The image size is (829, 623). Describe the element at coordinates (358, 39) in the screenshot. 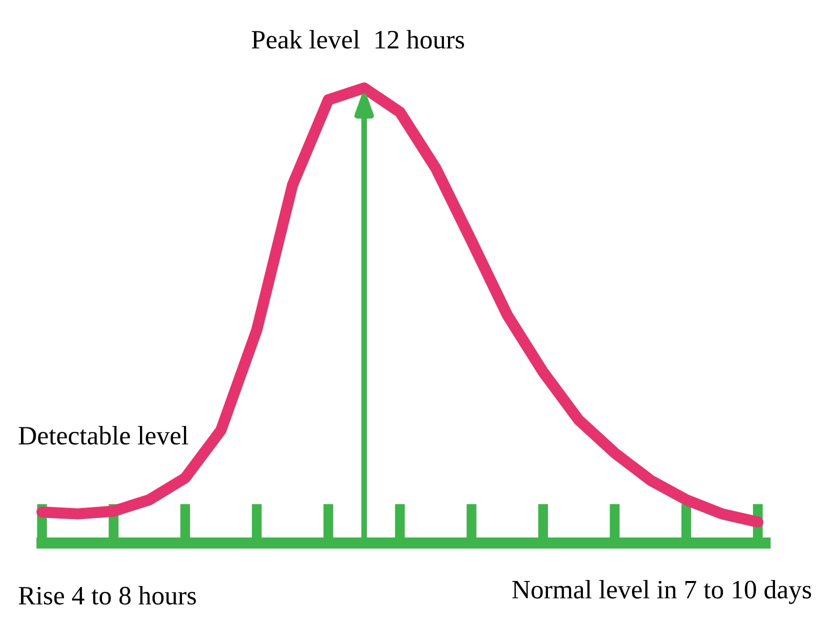

I see `text: Peak level 12 hours` at that location.